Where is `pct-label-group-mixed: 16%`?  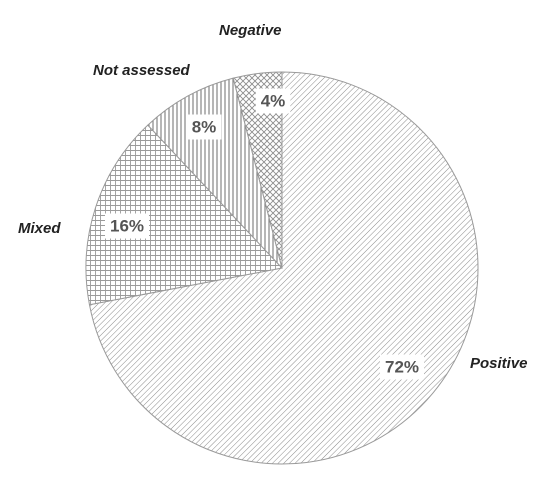 pct-label-group-mixed: 16% is located at coordinates (127, 226).